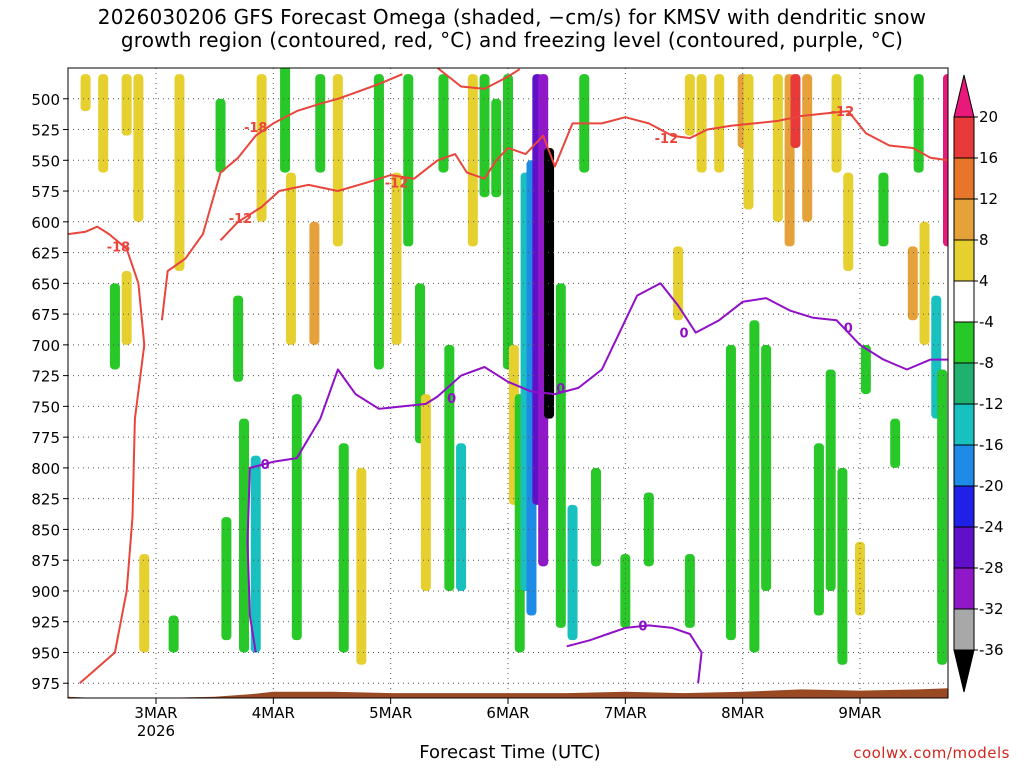  I want to click on colorbar-label: -36, so click(991, 650).